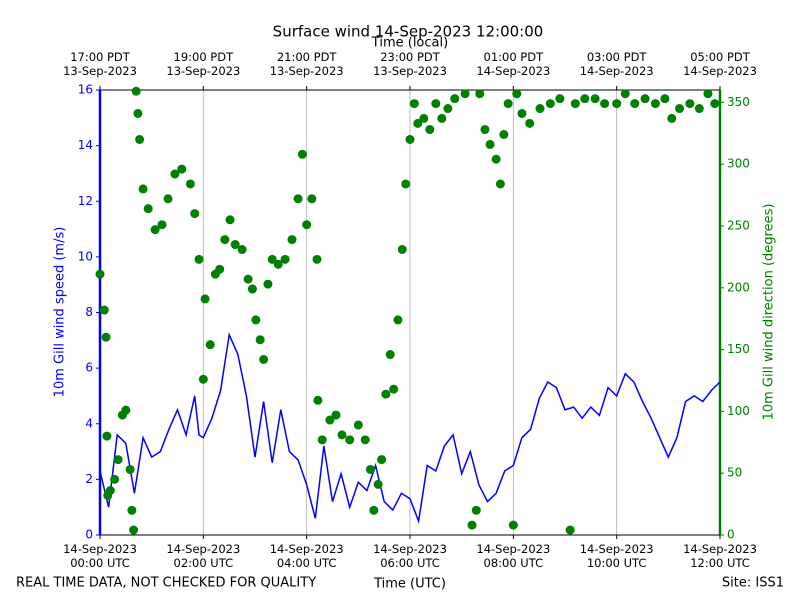 The width and height of the screenshot is (800, 600). What do you see at coordinates (306, 64) in the screenshot?
I see `top-x-tick-label: 21:00 PDT 13-Sep-2023` at bounding box center [306, 64].